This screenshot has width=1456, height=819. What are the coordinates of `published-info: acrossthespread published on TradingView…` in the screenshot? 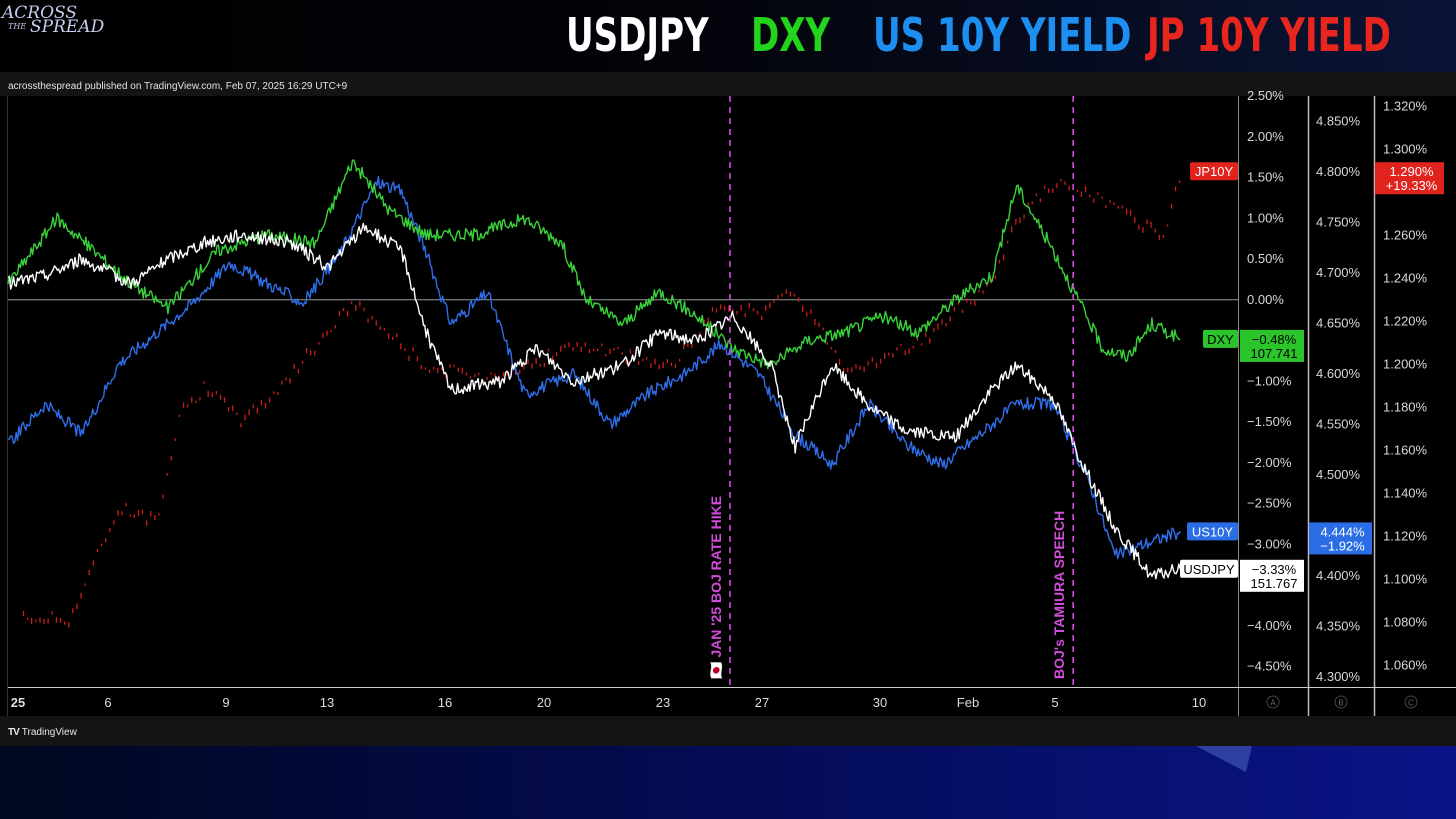 It's located at (178, 86).